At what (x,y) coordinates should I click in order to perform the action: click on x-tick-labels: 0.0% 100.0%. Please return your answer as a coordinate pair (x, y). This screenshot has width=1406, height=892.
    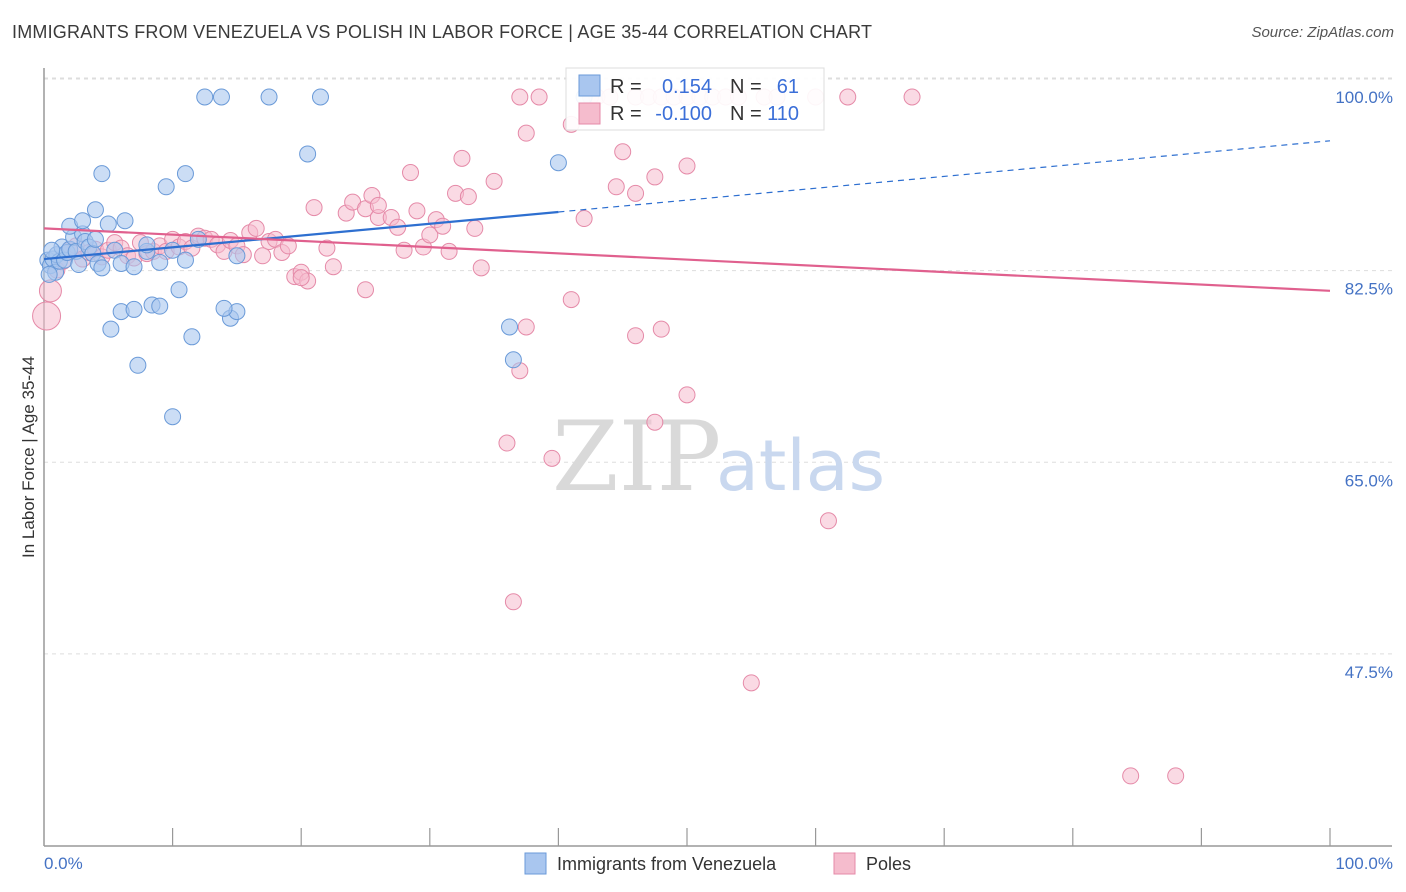
    Looking at the image, I should click on (718, 863).